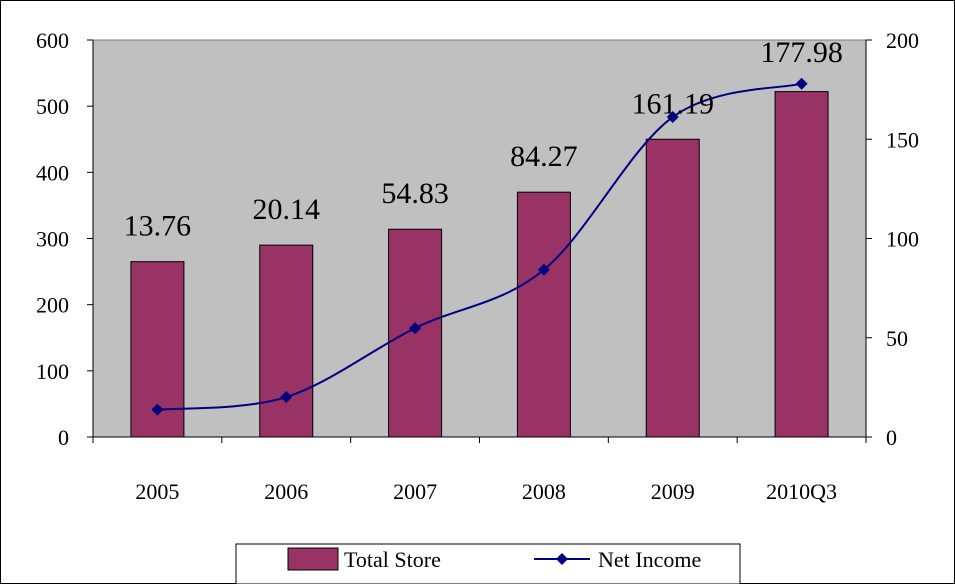 The height and width of the screenshot is (584, 955). Describe the element at coordinates (52, 106) in the screenshot. I see `left-tick-label-500: 500` at that location.